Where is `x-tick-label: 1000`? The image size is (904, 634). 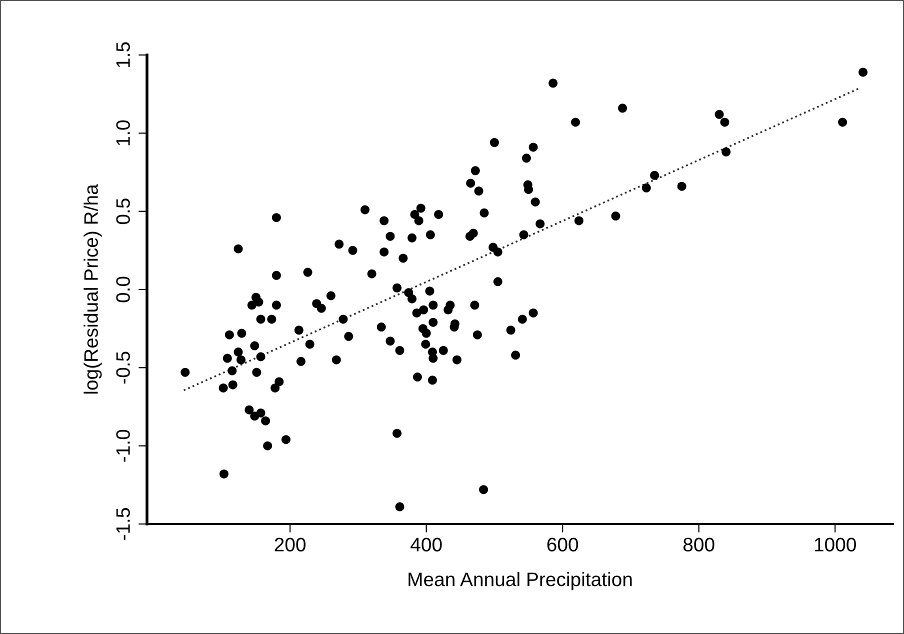
x-tick-label: 1000 is located at coordinates (835, 545).